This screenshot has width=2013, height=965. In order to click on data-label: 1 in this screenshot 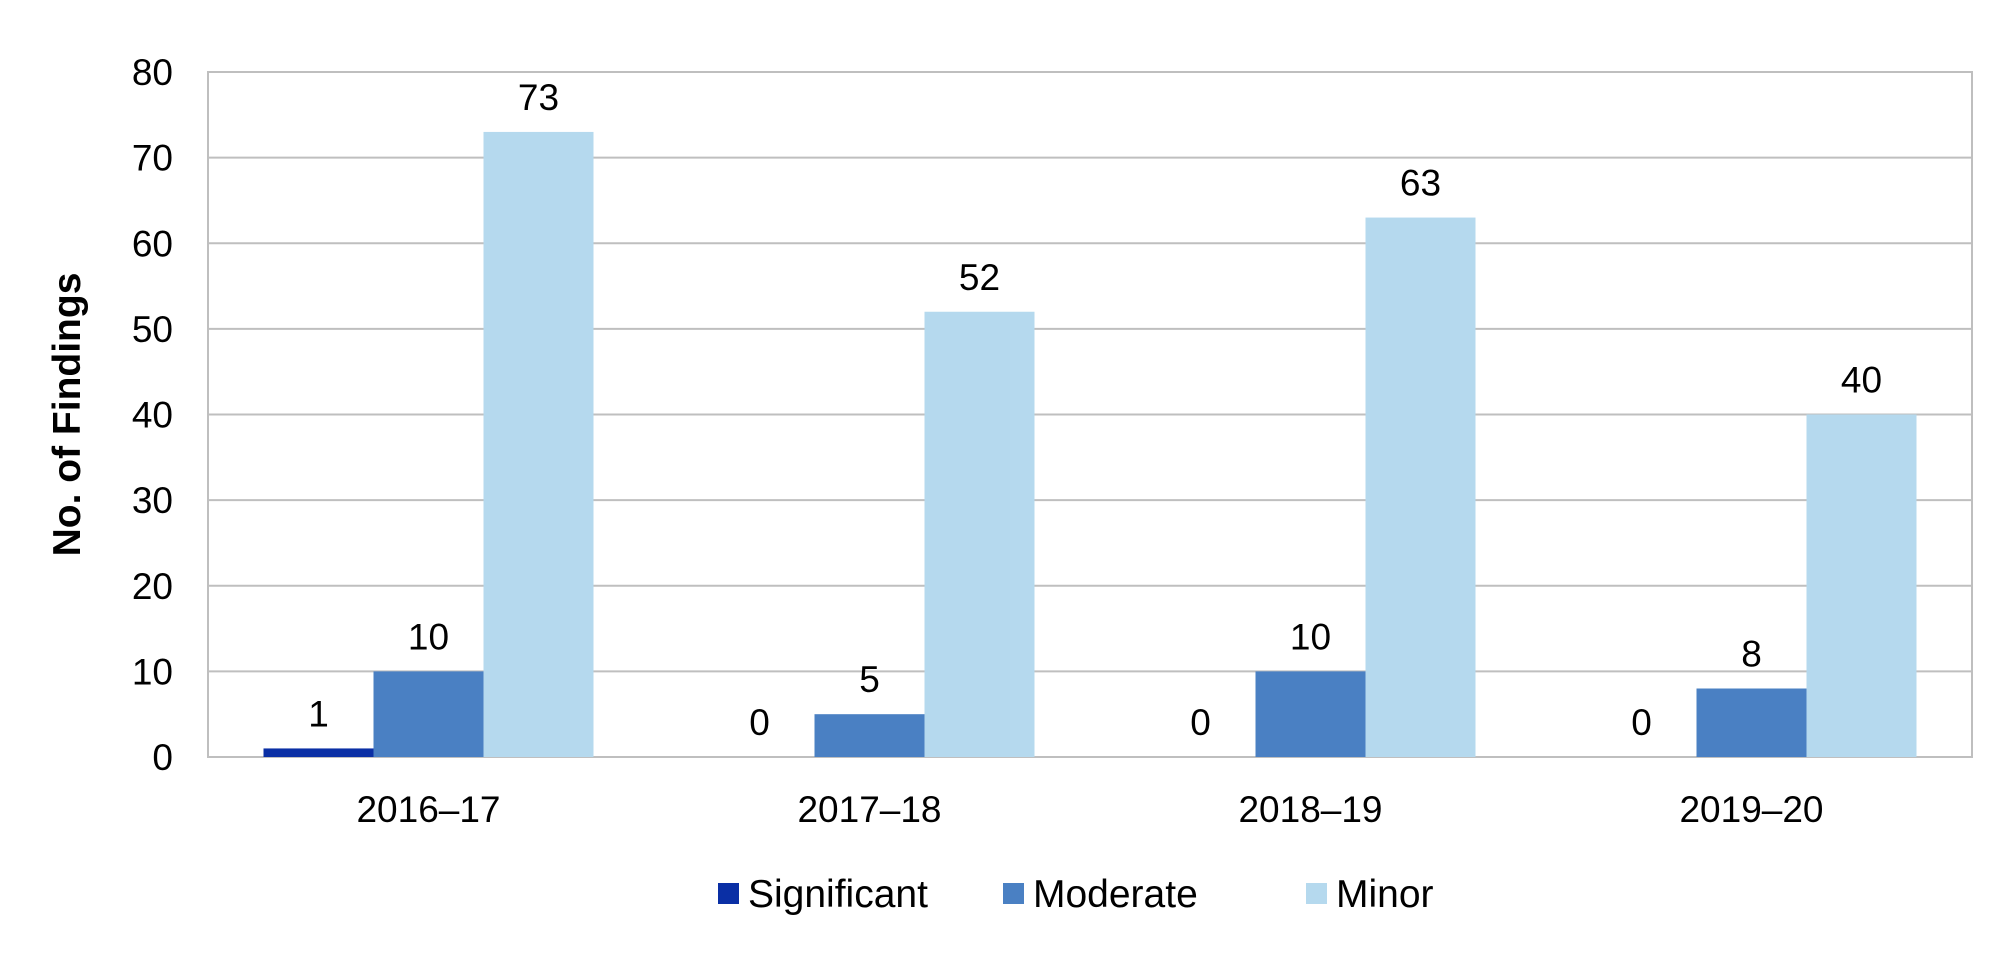, I will do `click(318, 713)`.